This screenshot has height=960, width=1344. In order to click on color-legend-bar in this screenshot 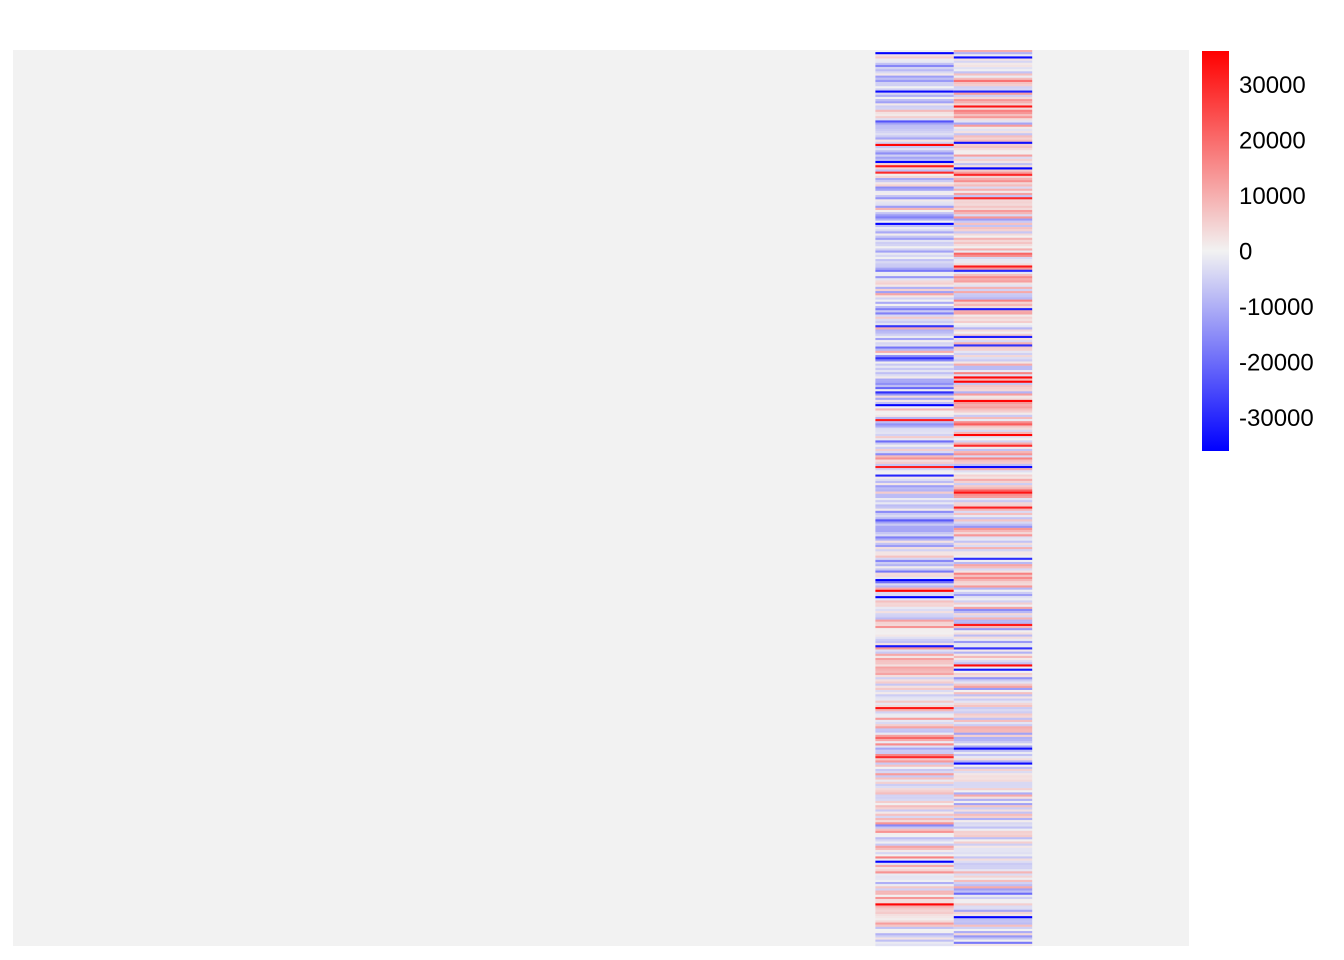, I will do `click(1215, 251)`.